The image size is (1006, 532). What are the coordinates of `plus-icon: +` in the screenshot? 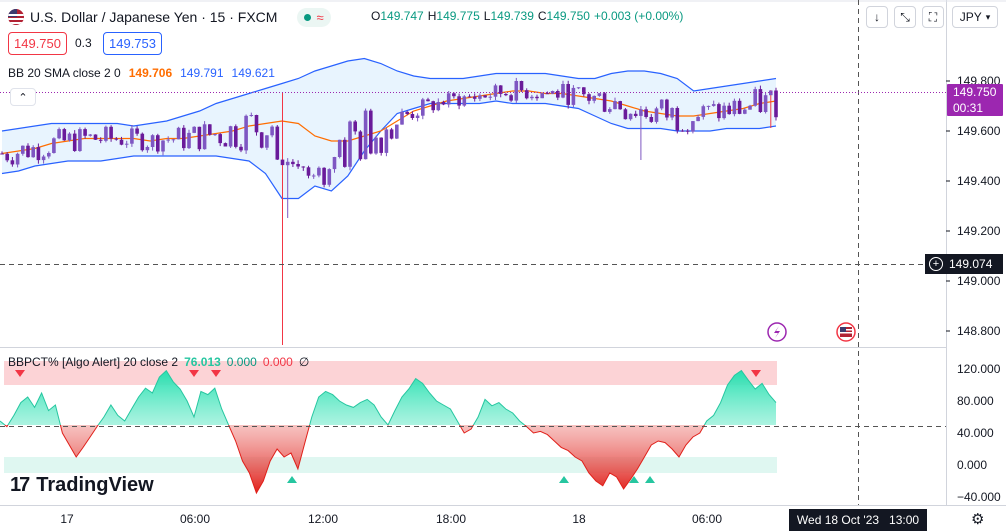 It's located at (936, 264).